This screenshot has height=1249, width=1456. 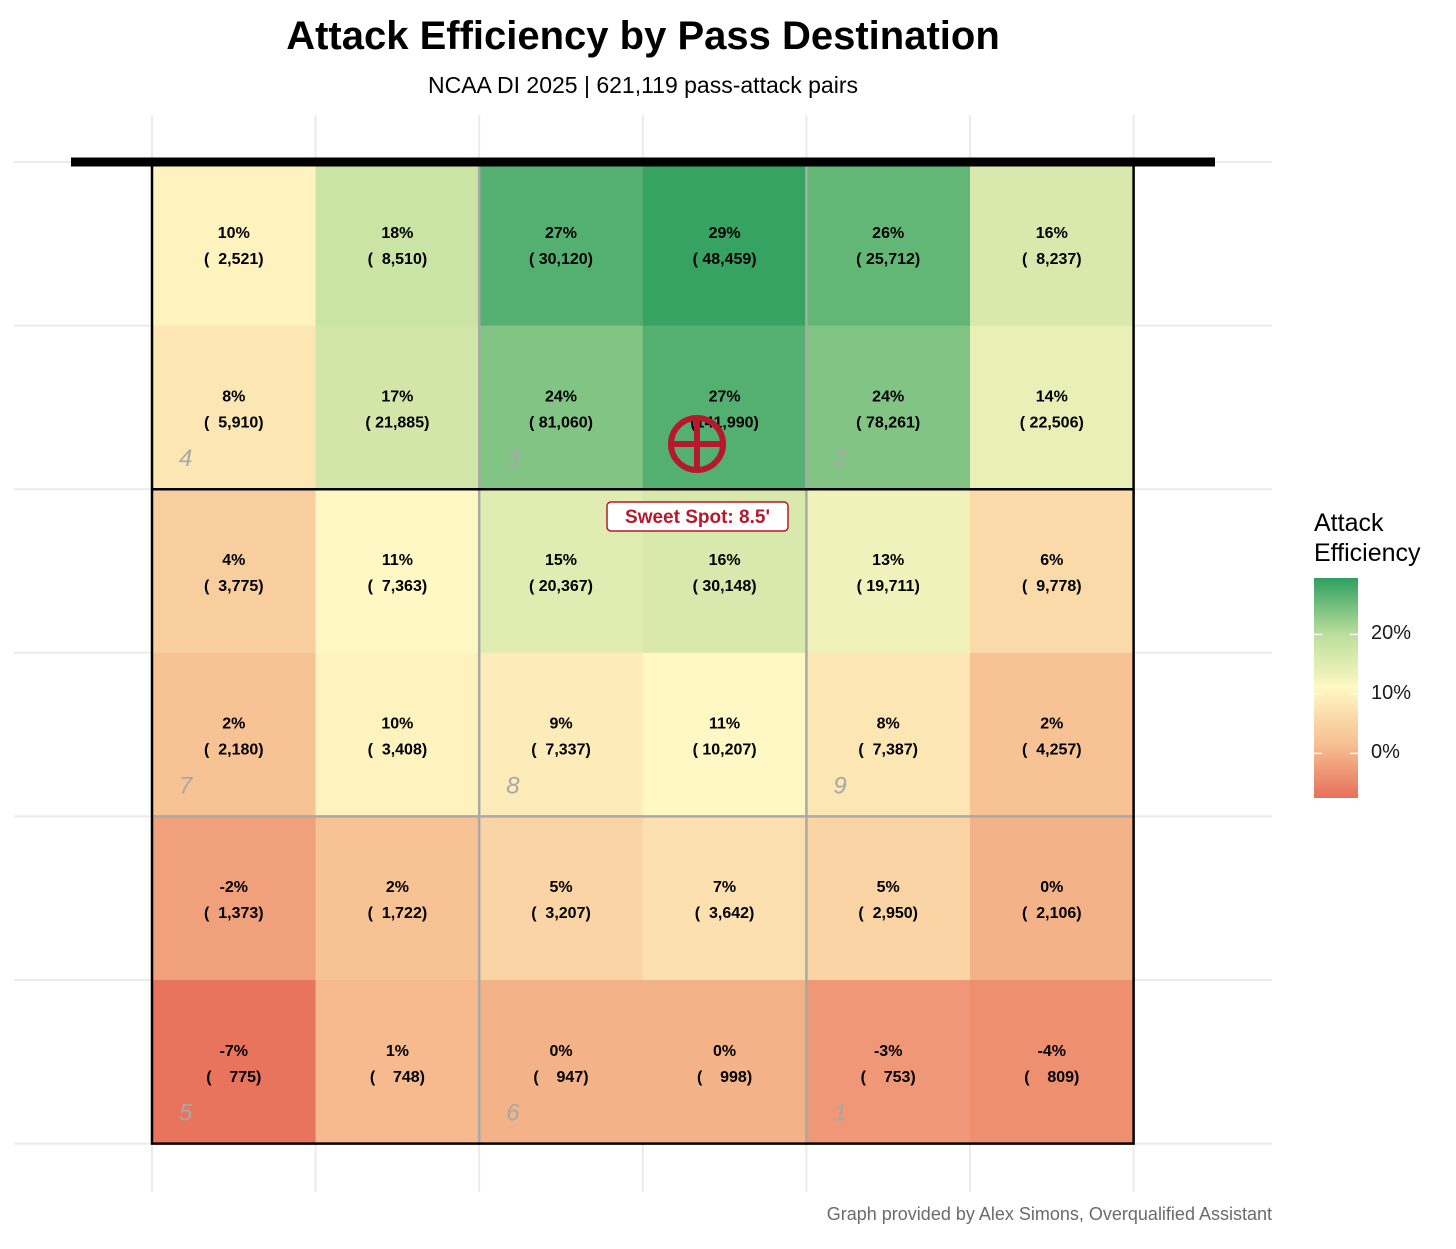 What do you see at coordinates (1336, 688) in the screenshot?
I see `legend-colorbar` at bounding box center [1336, 688].